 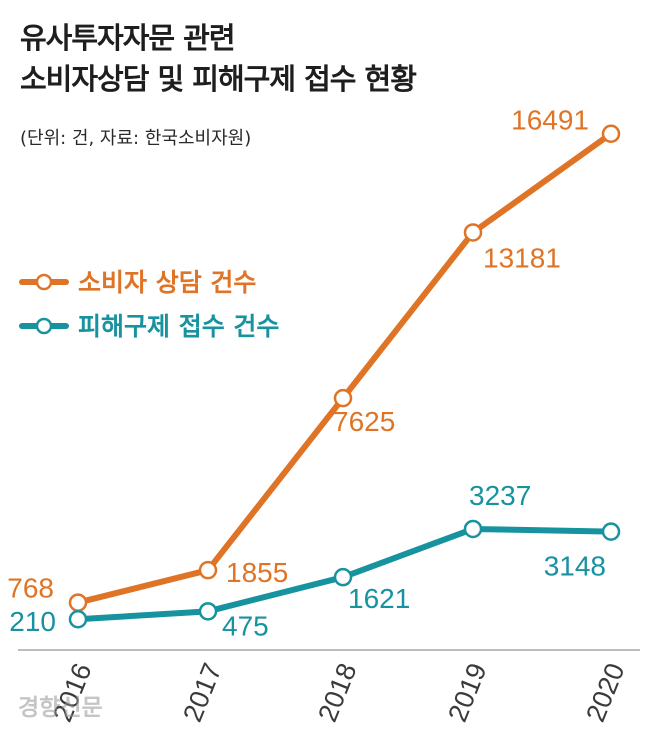 I want to click on x-axis-ticks: 2016 2017 2018 2019 2020, so click(x=338, y=692).